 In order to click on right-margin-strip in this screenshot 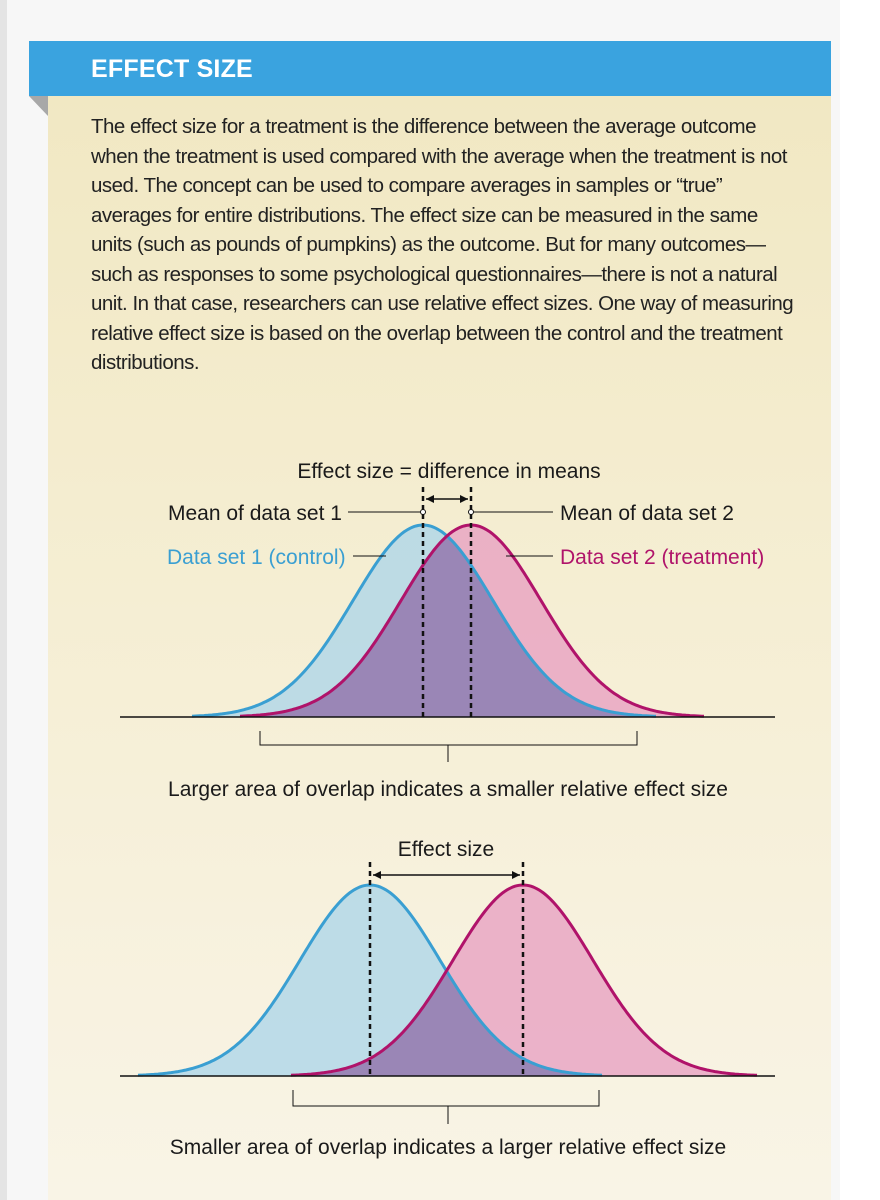, I will do `click(860, 600)`.